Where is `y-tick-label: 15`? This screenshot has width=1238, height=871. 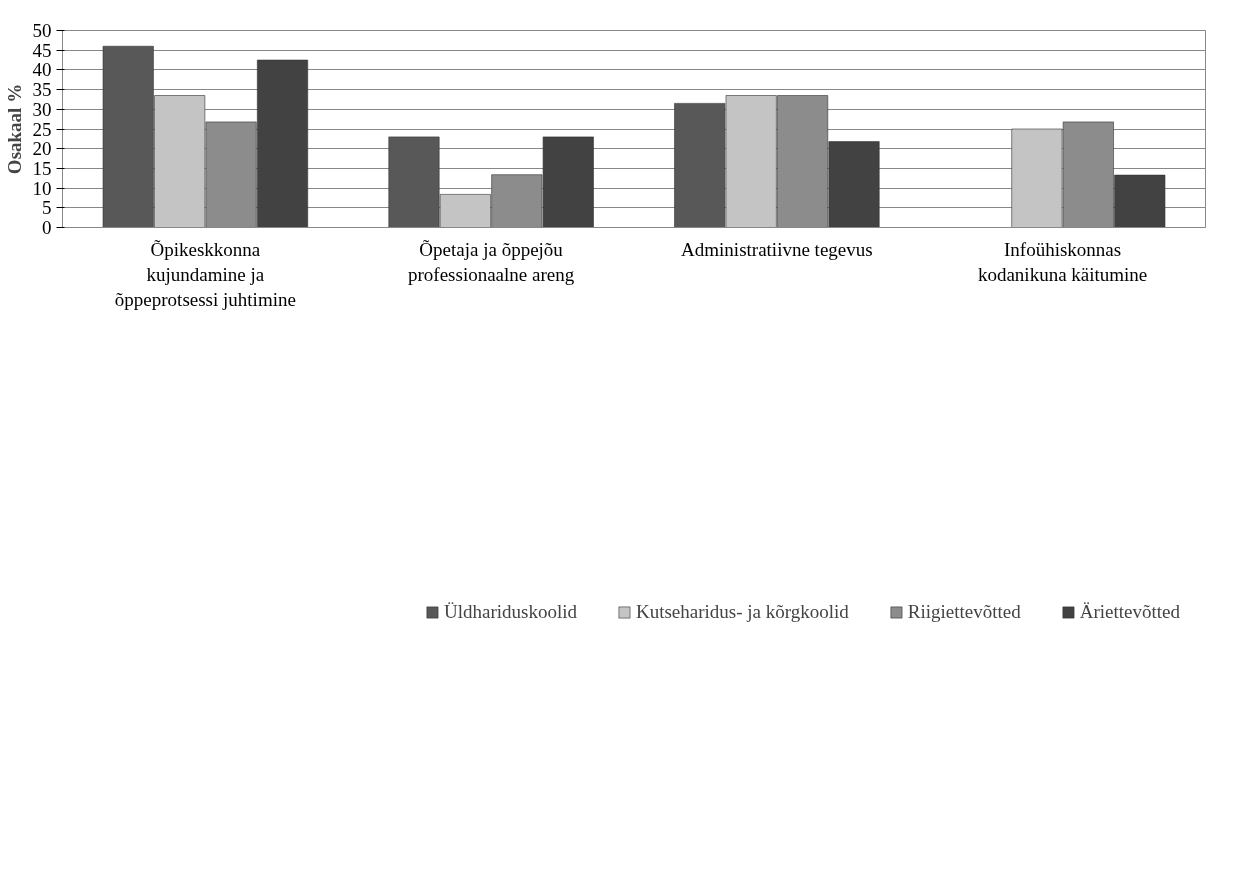
y-tick-label: 15 is located at coordinates (42, 168).